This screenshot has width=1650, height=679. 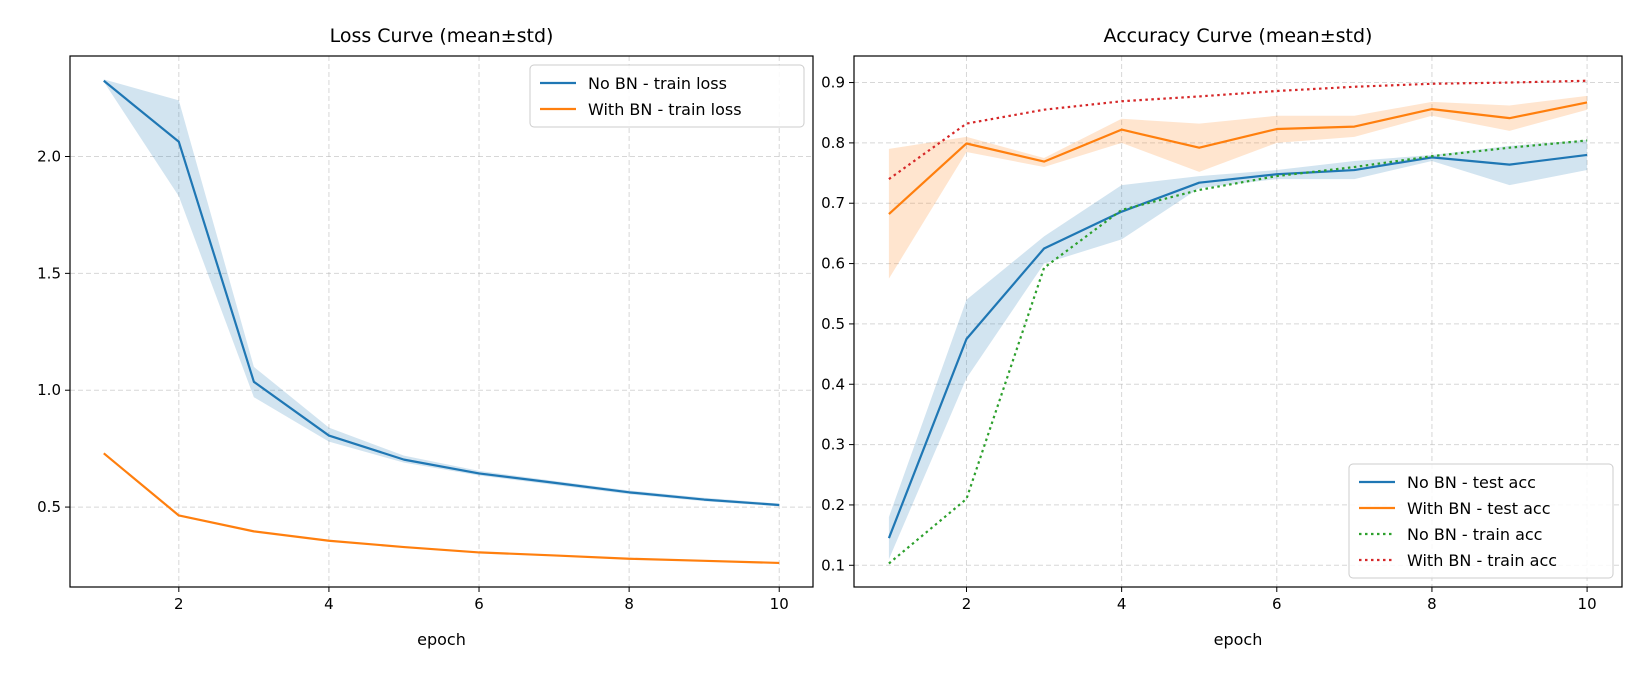 I want to click on y-tick-label: 0.7, so click(x=833, y=203).